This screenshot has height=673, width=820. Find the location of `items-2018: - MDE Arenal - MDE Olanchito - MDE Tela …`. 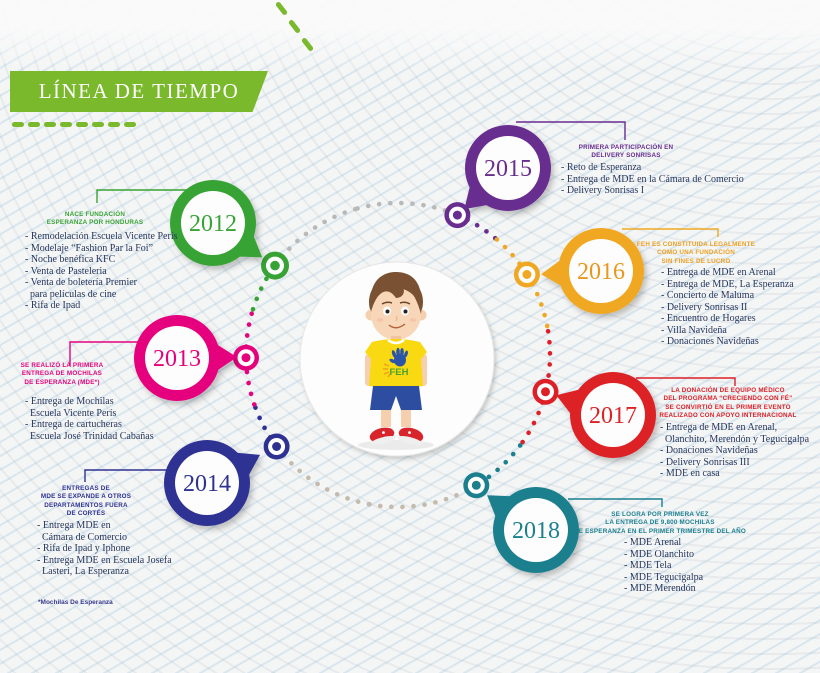

items-2018: - MDE Arenal - MDE Olanchito - MDE Tela … is located at coordinates (664, 565).